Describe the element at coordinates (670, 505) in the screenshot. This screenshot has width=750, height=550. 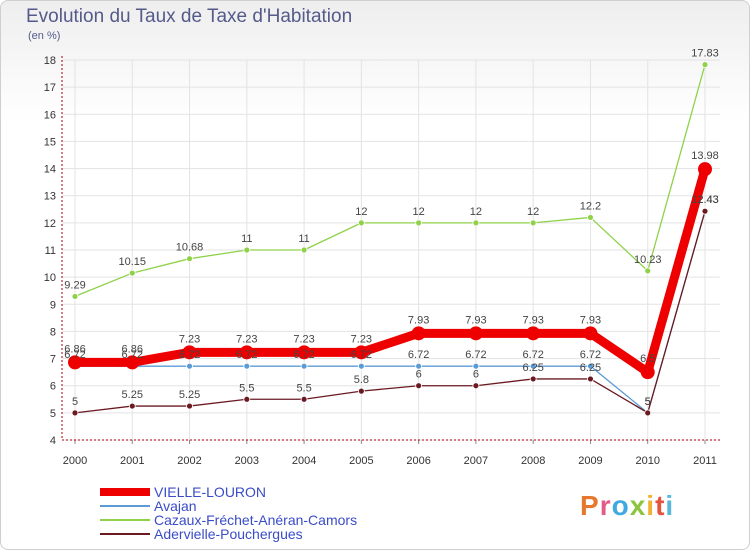
I see `logo-letter: i` at that location.